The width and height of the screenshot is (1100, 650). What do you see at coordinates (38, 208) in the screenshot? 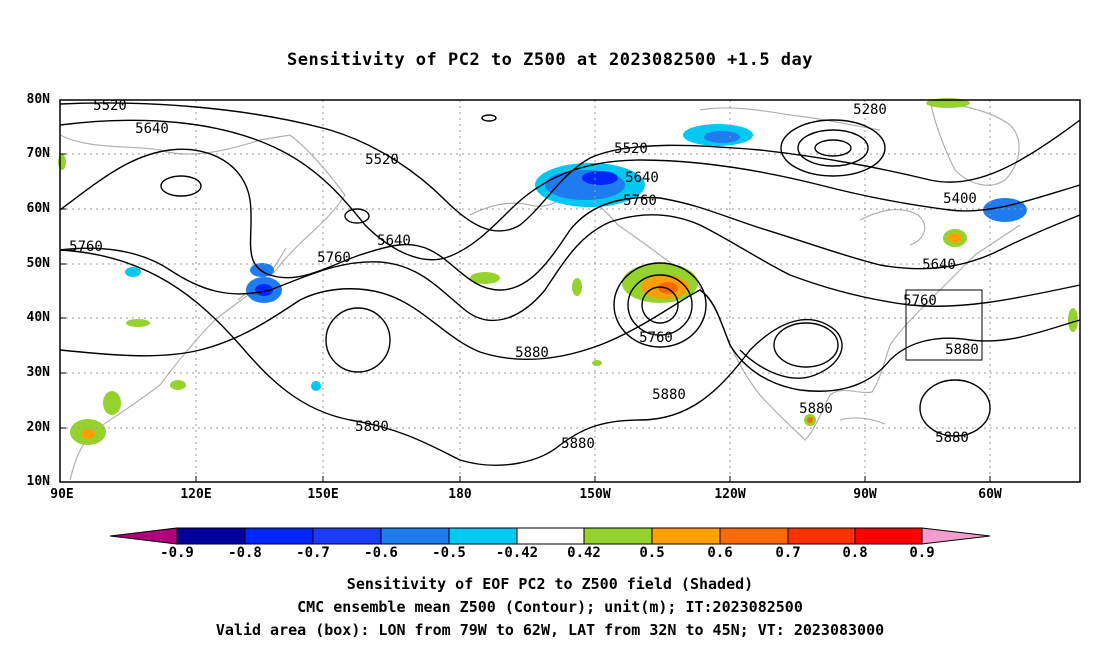
I see `lat-label: 60N` at bounding box center [38, 208].